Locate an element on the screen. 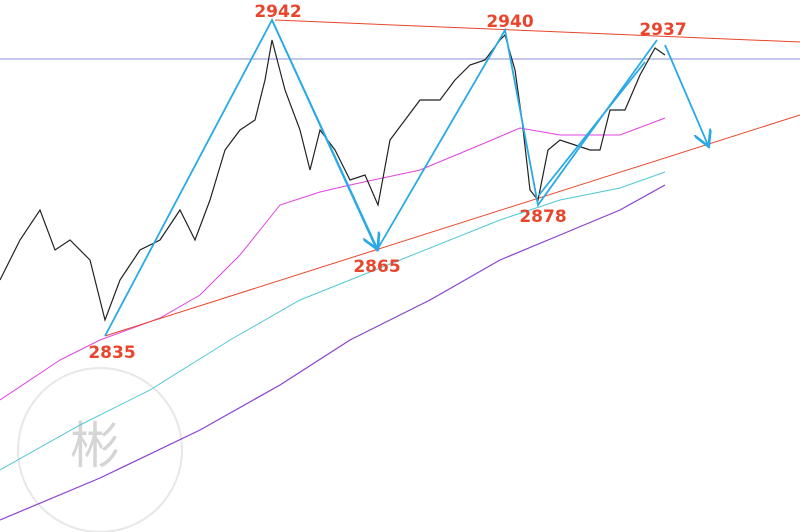 This screenshot has width=800, height=532. pivot-label: 2835 is located at coordinates (111, 353).